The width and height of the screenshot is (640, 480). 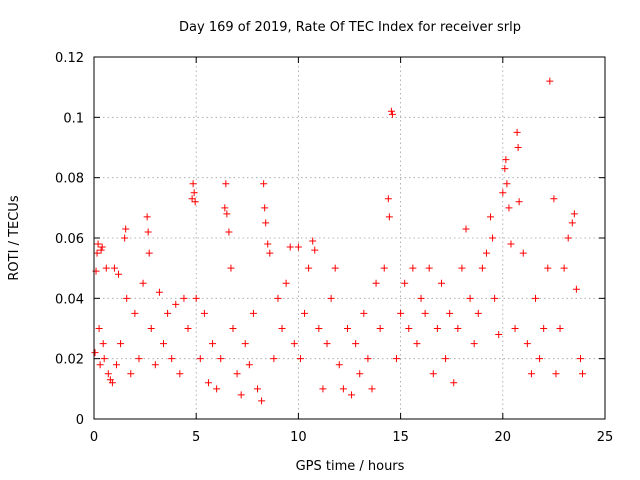 I want to click on y-tick-label: 0, so click(x=80, y=420).